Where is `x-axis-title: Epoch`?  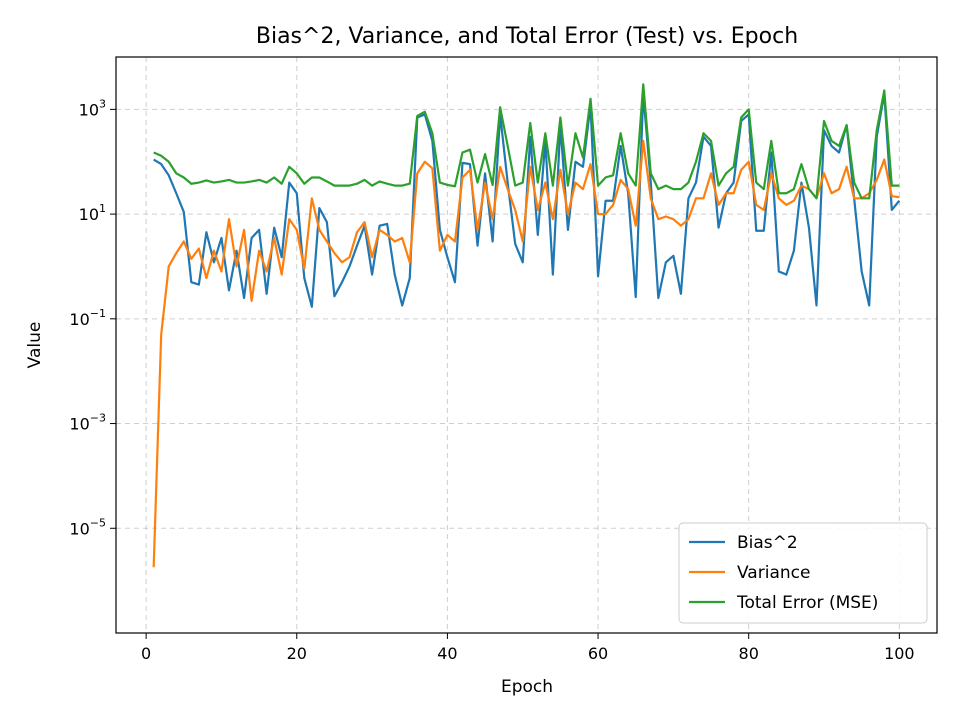 x-axis-title: Epoch is located at coordinates (527, 687).